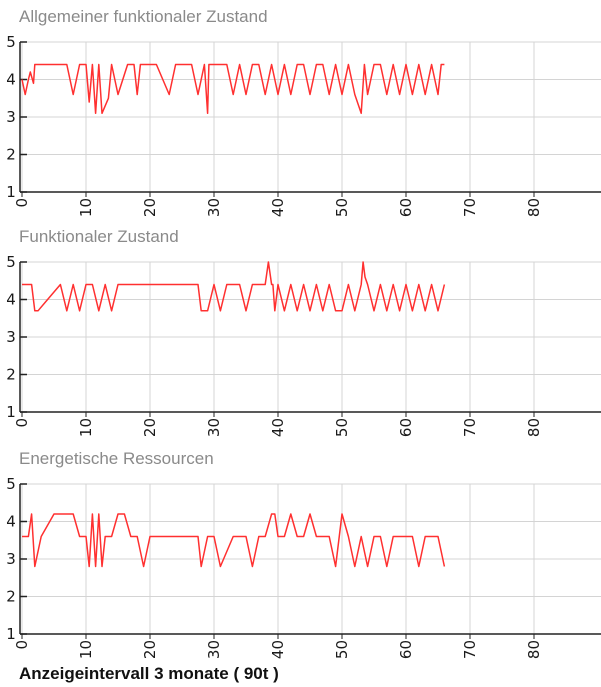 This screenshot has height=687, width=601. I want to click on display-interval-label: Anzeigeintervall 3 monate ( 90t ), so click(149, 673).